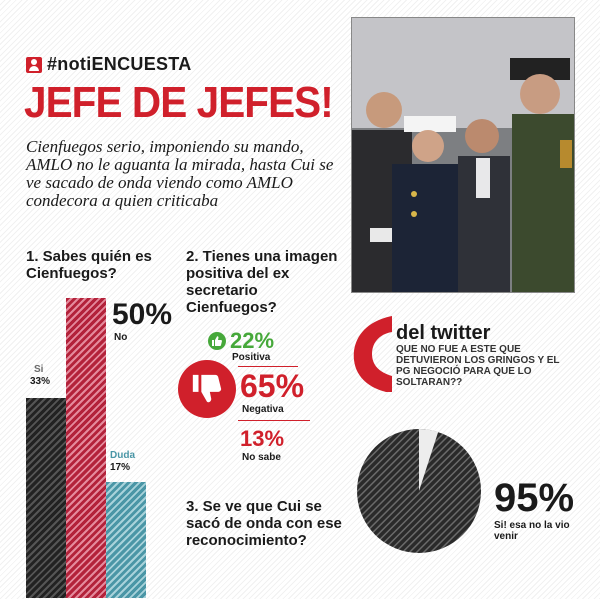  Describe the element at coordinates (34, 64) in the screenshot. I see `user-icon` at that location.